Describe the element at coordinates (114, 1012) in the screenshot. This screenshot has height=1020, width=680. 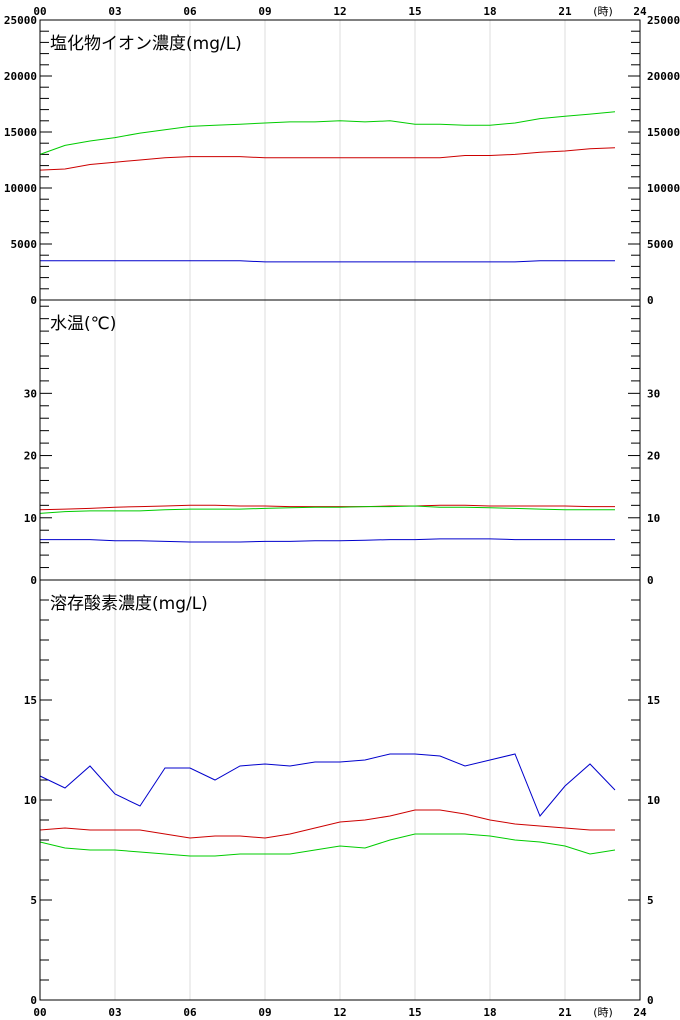
I see `x-tick-label-bottom: 03` at that location.